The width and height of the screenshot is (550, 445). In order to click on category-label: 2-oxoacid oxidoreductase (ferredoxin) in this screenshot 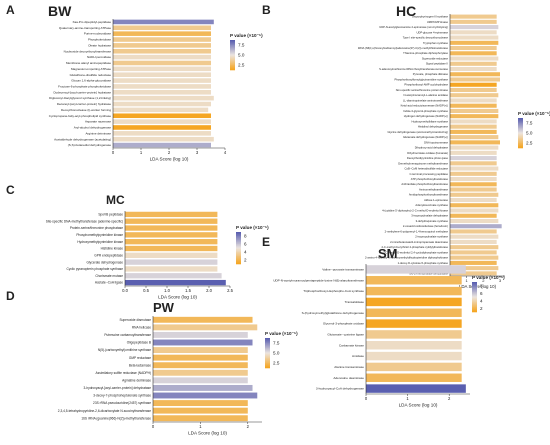, I will do `click(425, 226)`.